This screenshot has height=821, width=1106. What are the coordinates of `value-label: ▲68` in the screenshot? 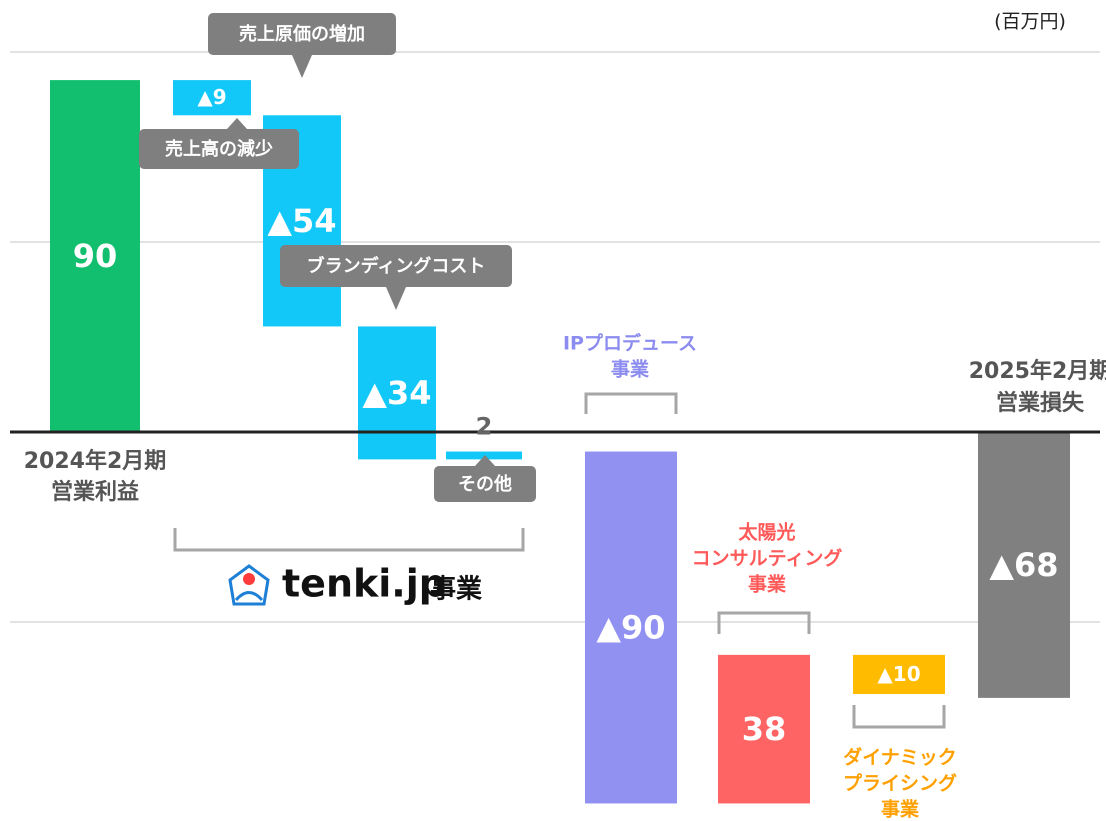 It's located at (1023, 565).